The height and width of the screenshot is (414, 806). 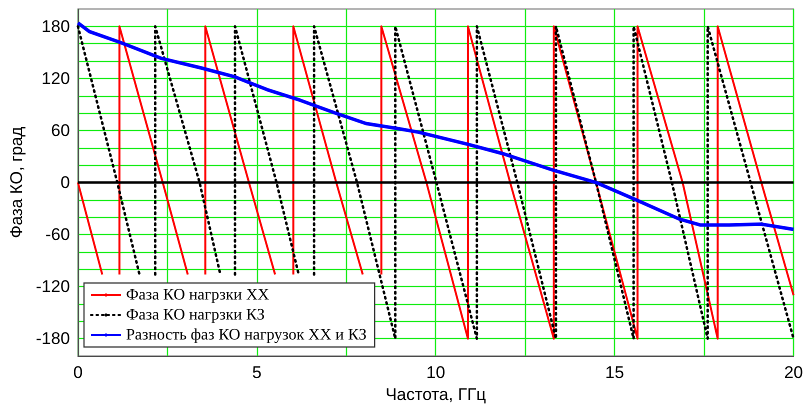 I want to click on x-tick-label: 15, so click(x=614, y=372).